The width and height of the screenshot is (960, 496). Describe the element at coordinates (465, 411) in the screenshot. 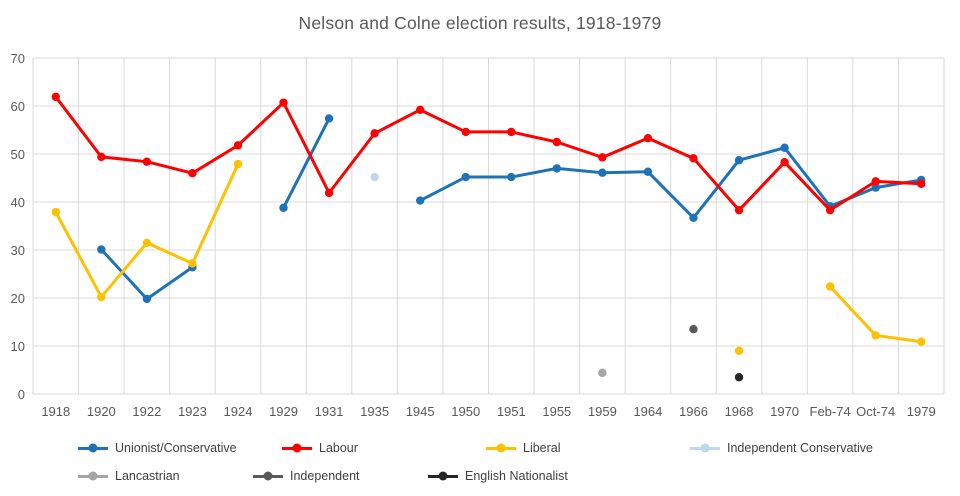

I see `x-axis-tick-label: 1950` at that location.